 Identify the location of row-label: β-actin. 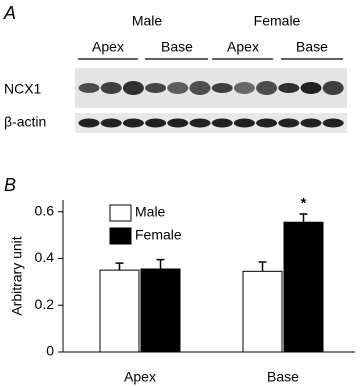
(25, 122).